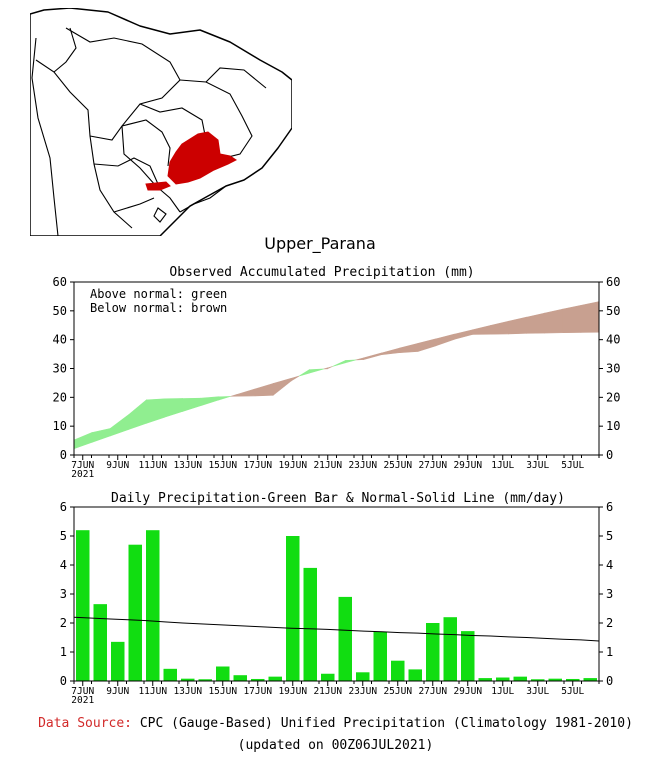 This screenshot has height=765, width=671. I want to click on continent-outline, so click(161, 122).